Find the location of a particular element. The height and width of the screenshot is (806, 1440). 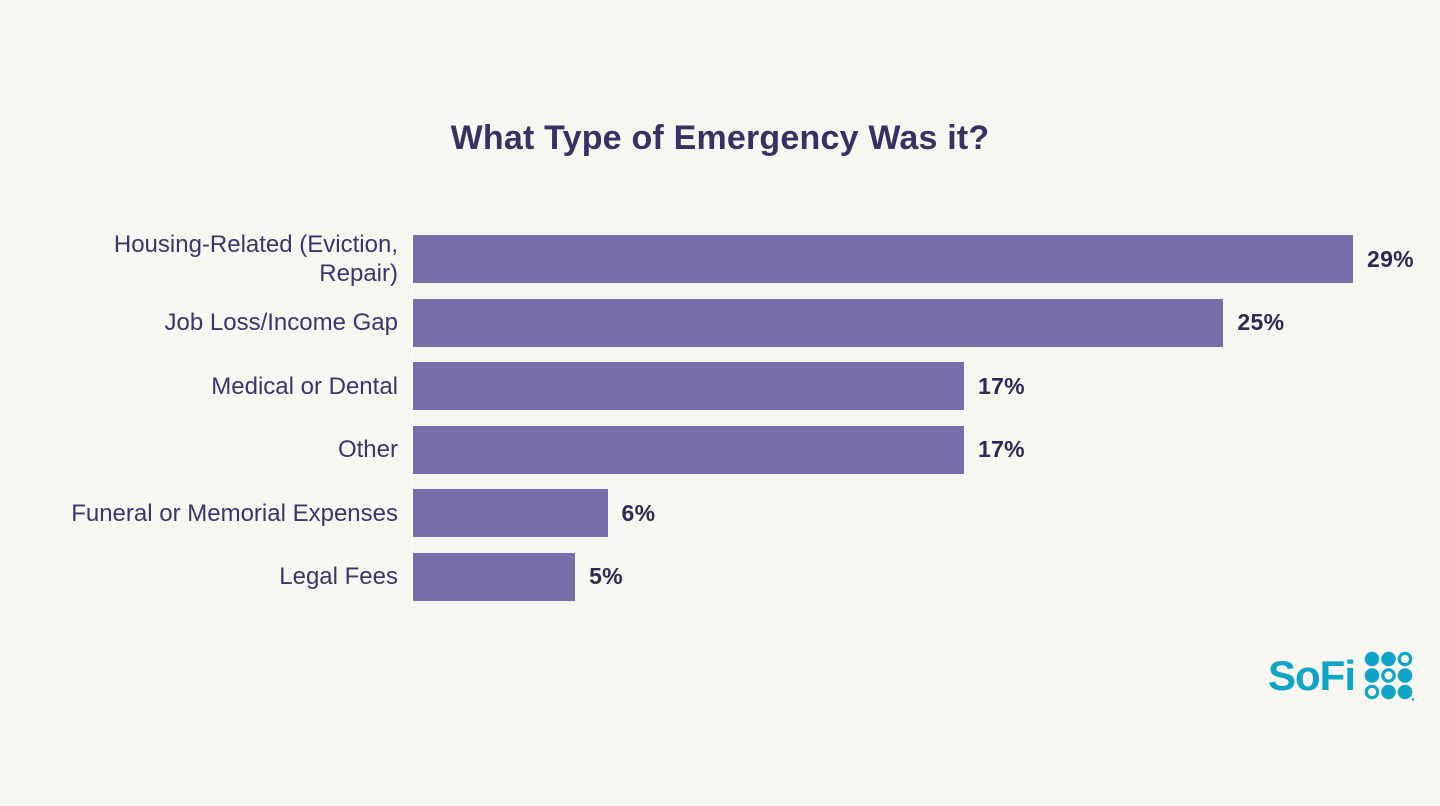

value-label: 25% is located at coordinates (1261, 322).